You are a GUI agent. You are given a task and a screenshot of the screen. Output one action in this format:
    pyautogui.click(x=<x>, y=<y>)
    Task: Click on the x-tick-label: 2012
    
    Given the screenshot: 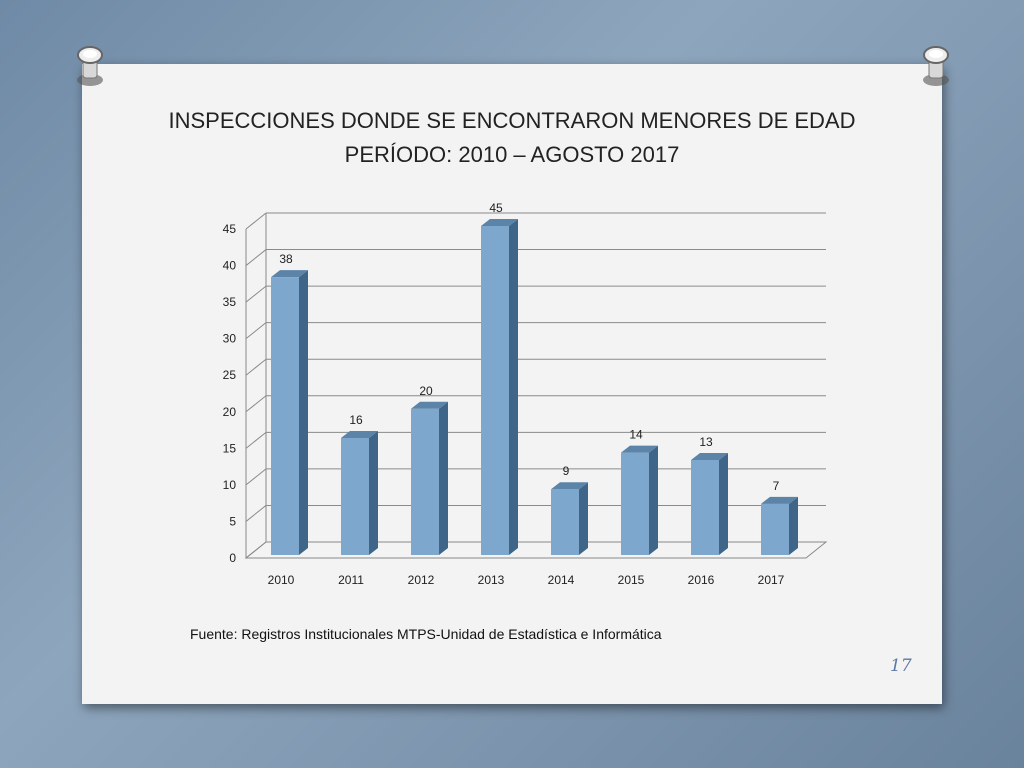 What is the action you would take?
    pyautogui.click(x=421, y=580)
    